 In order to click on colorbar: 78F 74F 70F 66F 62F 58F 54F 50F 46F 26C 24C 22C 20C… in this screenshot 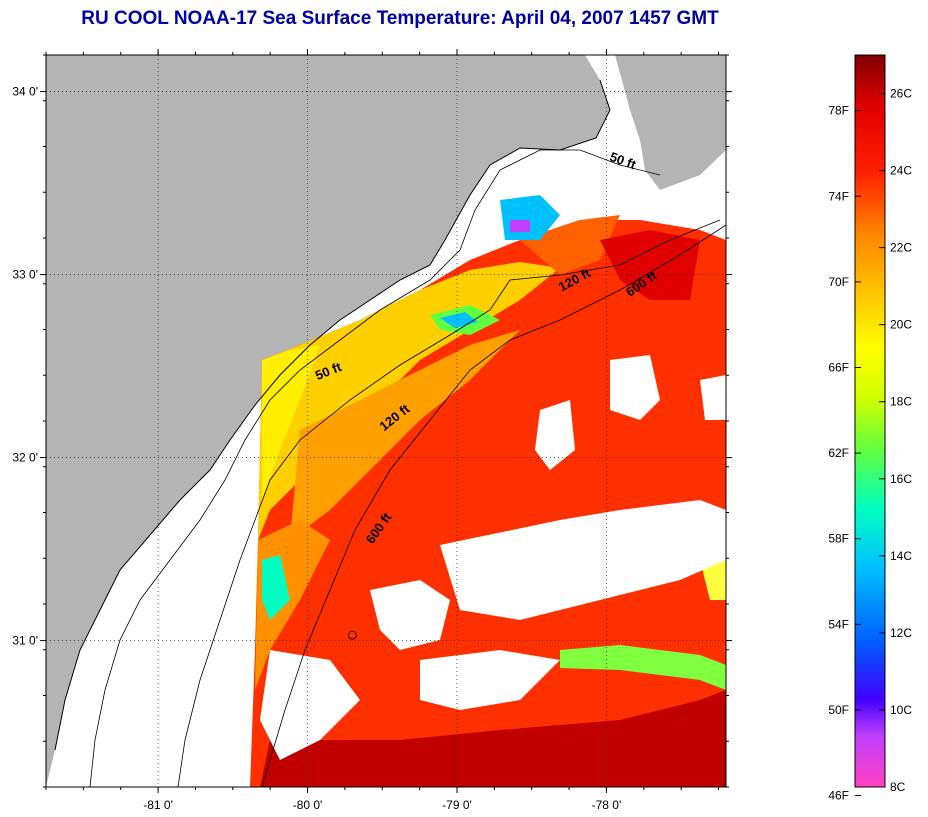, I will do `click(870, 428)`.